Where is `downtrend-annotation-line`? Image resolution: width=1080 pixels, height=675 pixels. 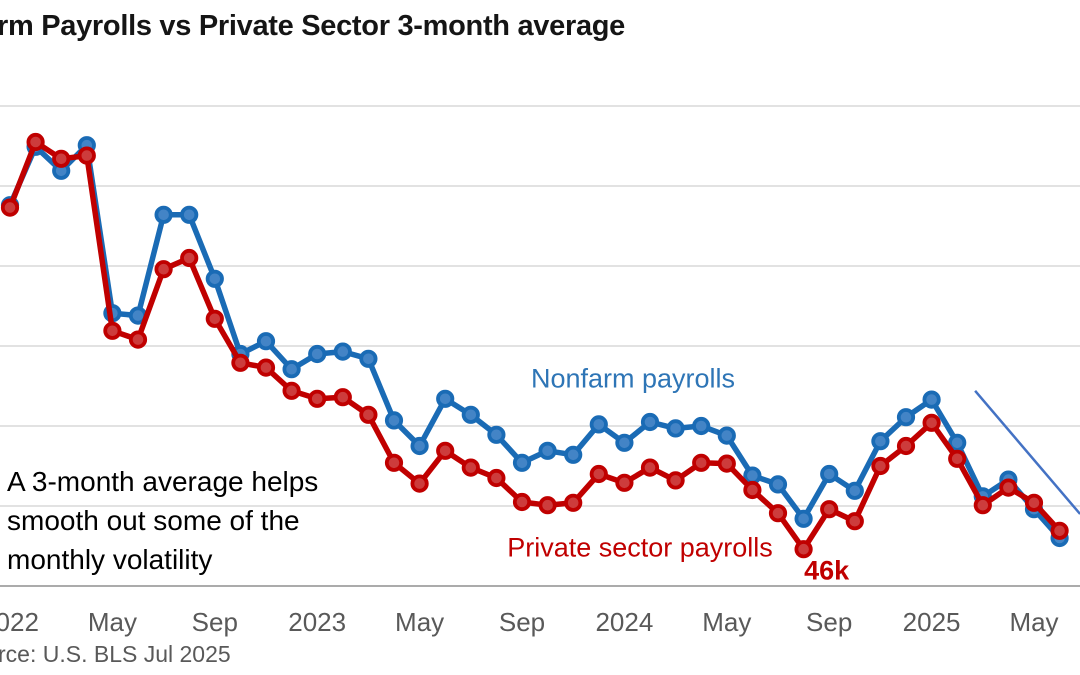
downtrend-annotation-line is located at coordinates (1027, 452).